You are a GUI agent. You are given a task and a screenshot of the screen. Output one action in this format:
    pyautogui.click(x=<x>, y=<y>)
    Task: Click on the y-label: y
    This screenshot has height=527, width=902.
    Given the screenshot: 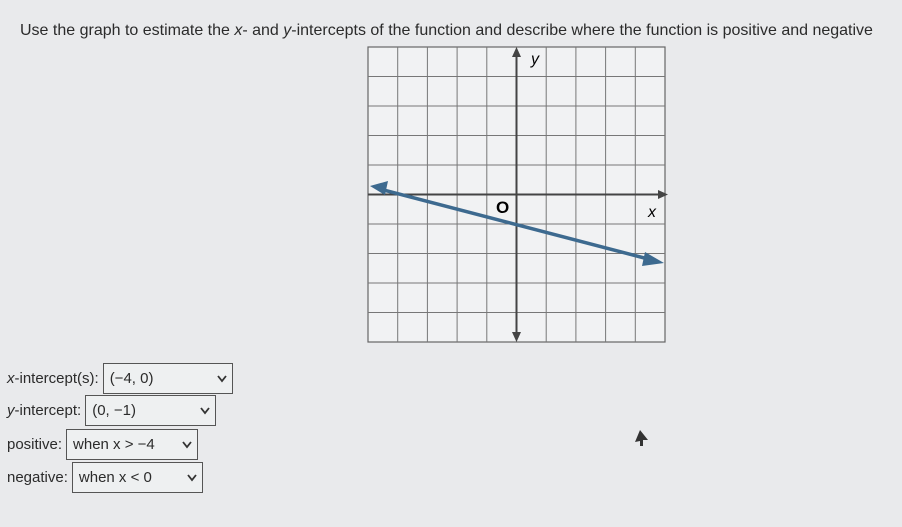 What is the action you would take?
    pyautogui.click(x=535, y=59)
    